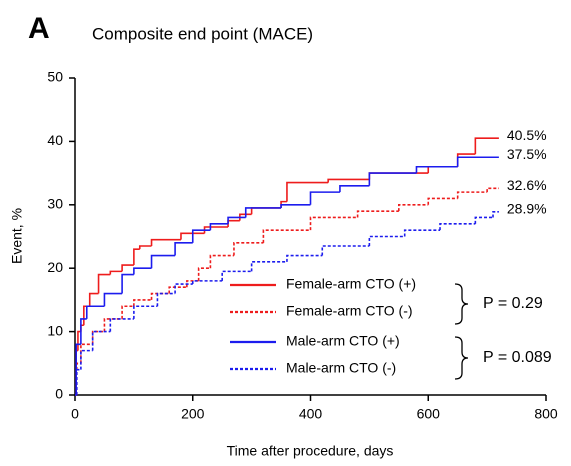 The width and height of the screenshot is (571, 466). Describe the element at coordinates (311, 414) in the screenshot. I see `x-tick-label: 400` at that location.